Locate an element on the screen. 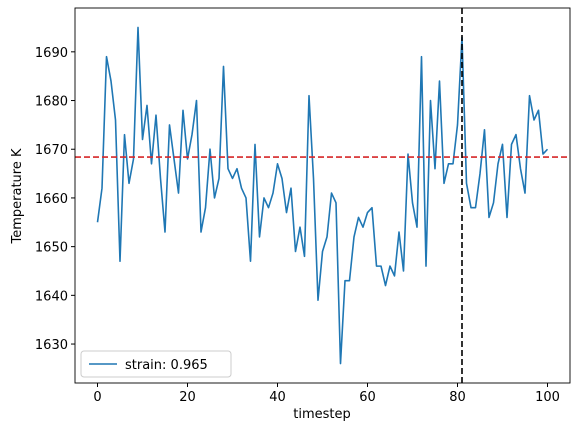 This screenshot has height=437, width=581. x-tick-label: 0 is located at coordinates (97, 397).